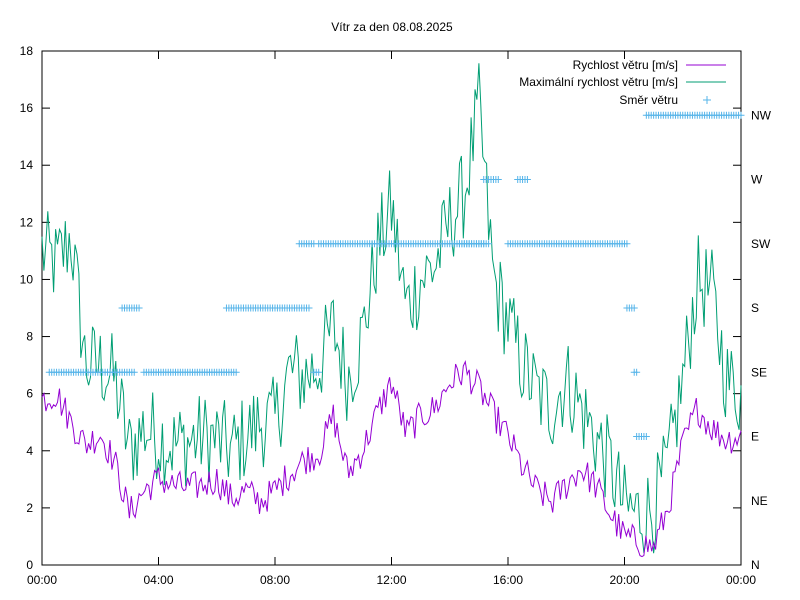 This screenshot has width=800, height=600. What do you see at coordinates (27, 108) in the screenshot?
I see `y-tick-label: 16` at bounding box center [27, 108].